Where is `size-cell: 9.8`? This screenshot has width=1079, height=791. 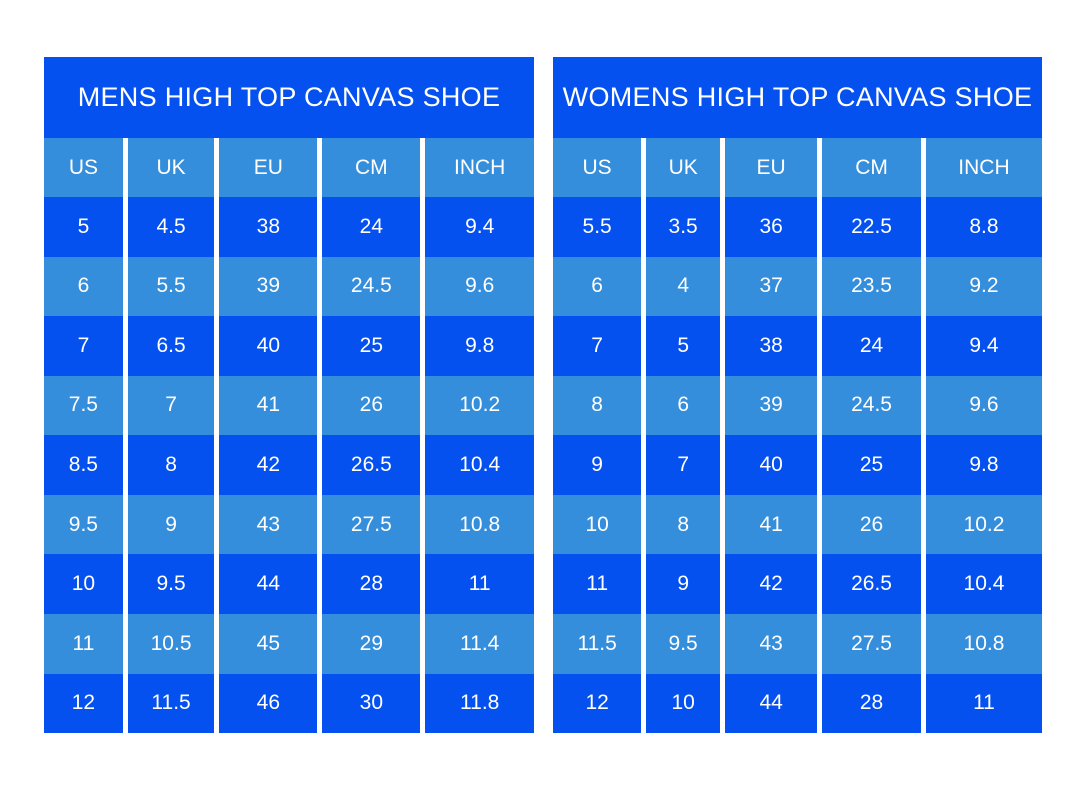 size-cell: 9.8 is located at coordinates (983, 465).